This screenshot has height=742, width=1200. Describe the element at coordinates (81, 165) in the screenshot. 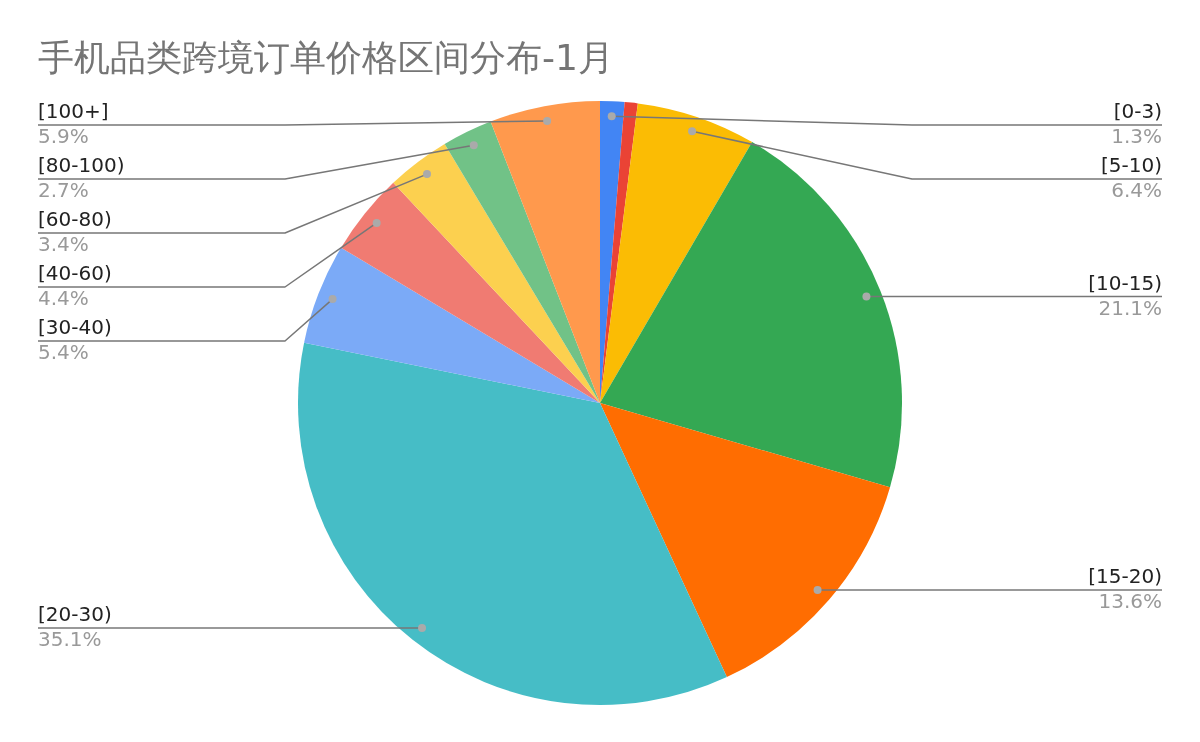

I see `slice-label: [80-100)` at that location.